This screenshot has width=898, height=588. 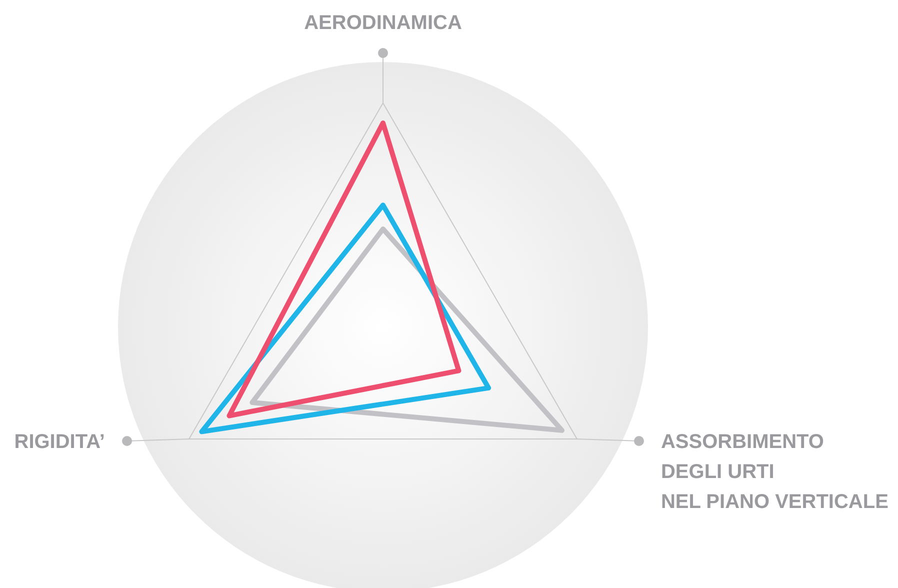 I want to click on spoke-label: RIGIDITA’, so click(x=60, y=442).